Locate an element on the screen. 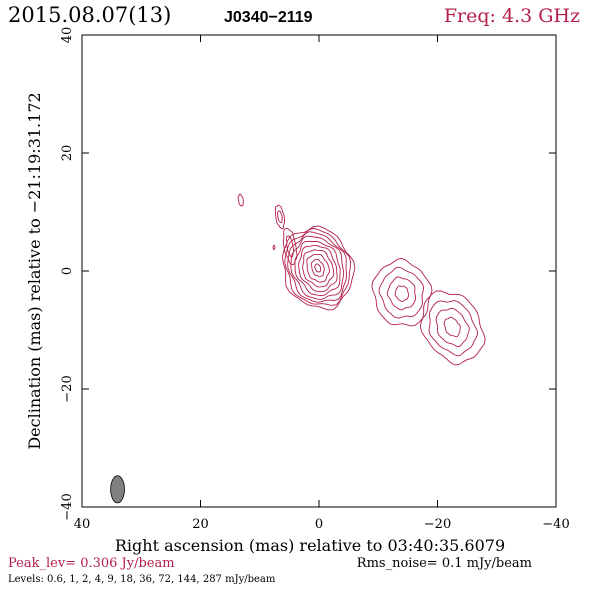 The width and height of the screenshot is (590, 590). x-tick-labels: 40 20 0 −20 −40 is located at coordinates (322, 524).